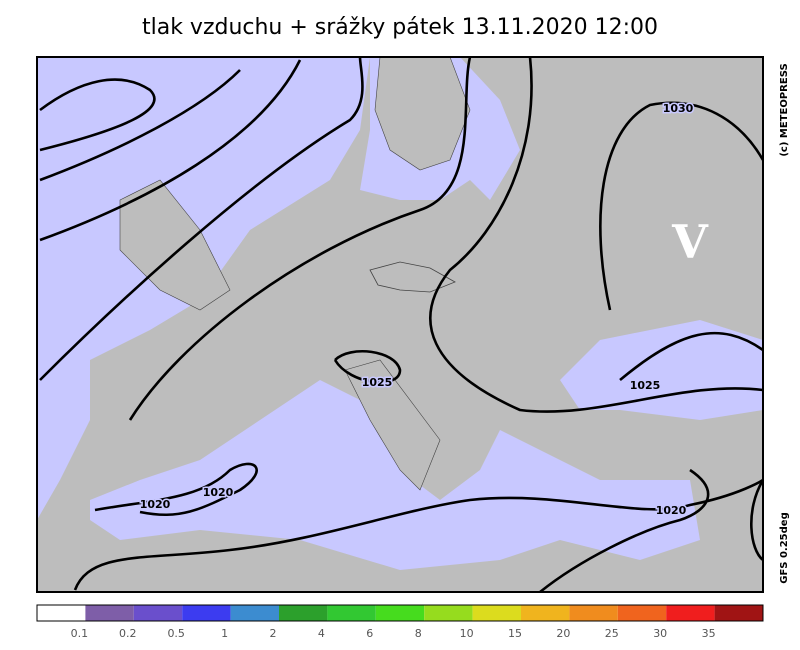 The image size is (800, 650). I want to click on legend-label: 35, so click(709, 633).